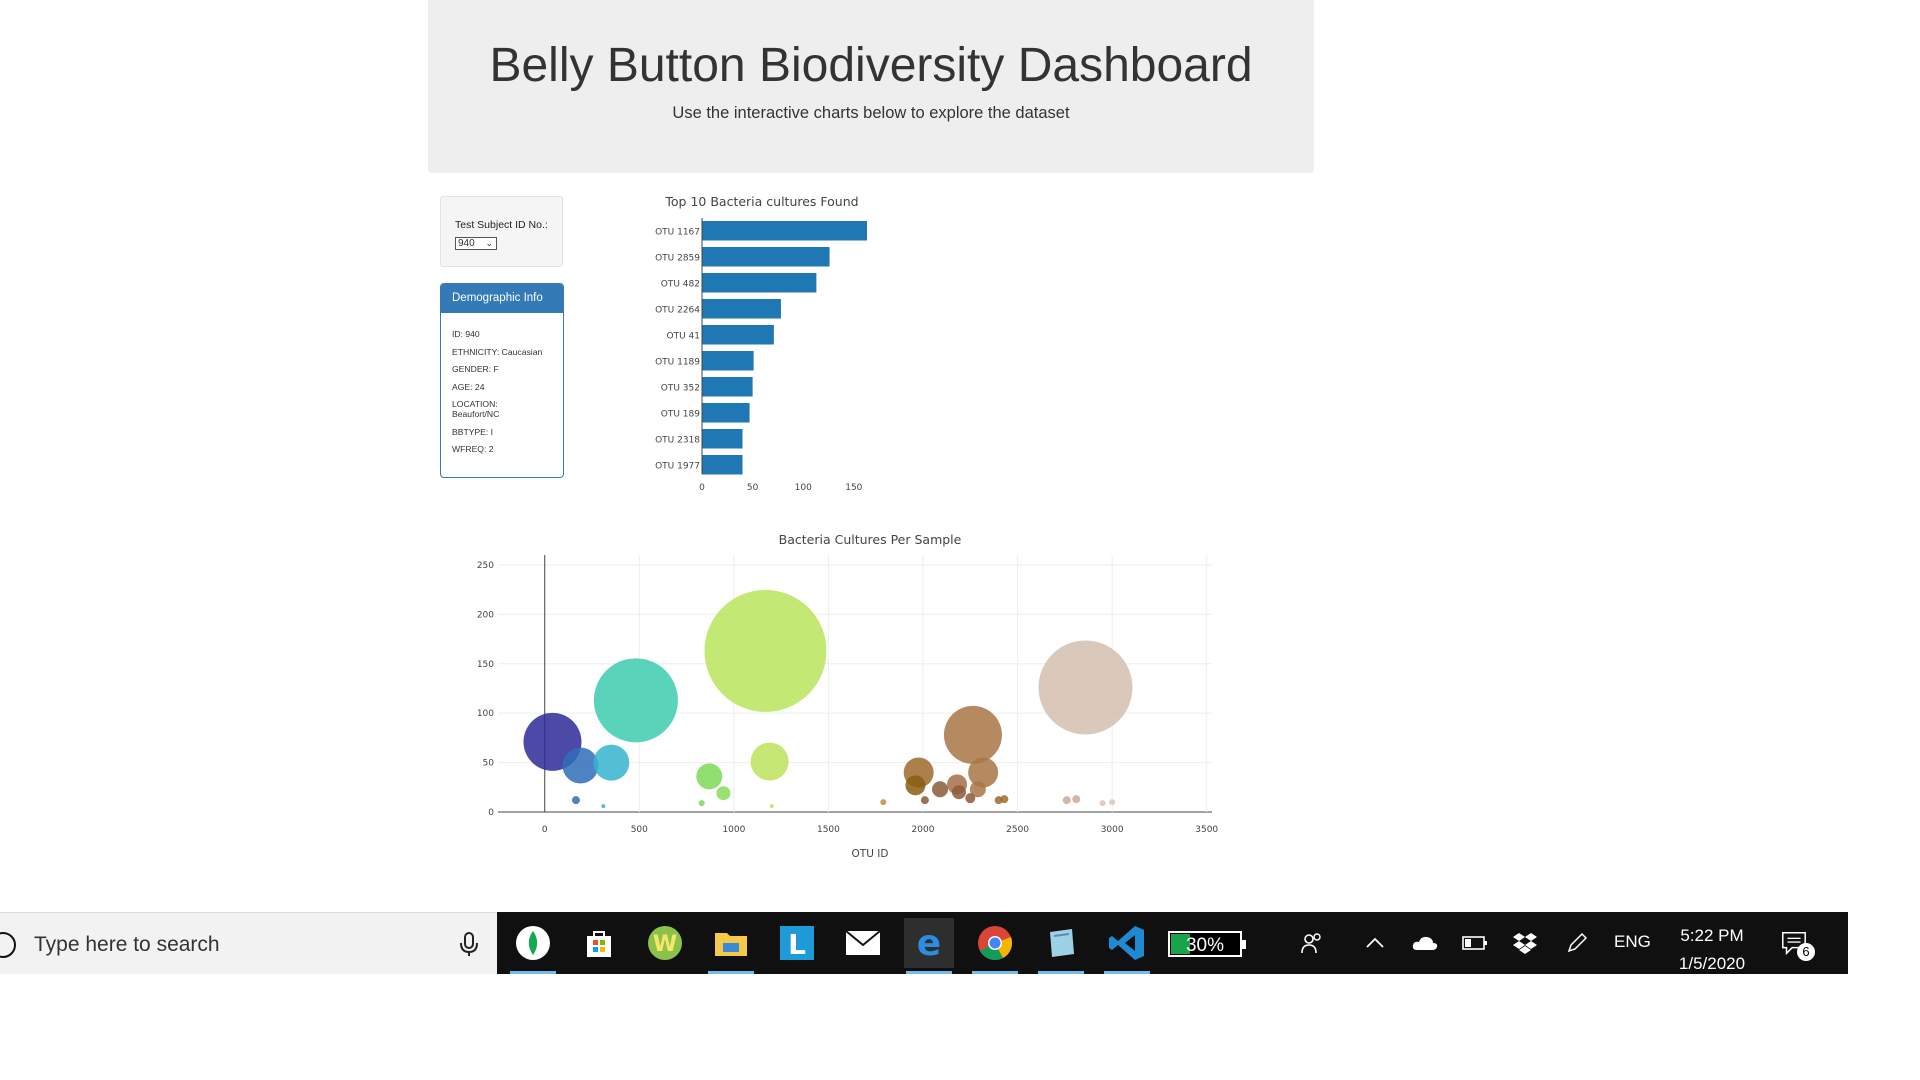 Image resolution: width=1920 pixels, height=1080 pixels. What do you see at coordinates (722, 465) in the screenshot?
I see `bar-otu-1977` at bounding box center [722, 465].